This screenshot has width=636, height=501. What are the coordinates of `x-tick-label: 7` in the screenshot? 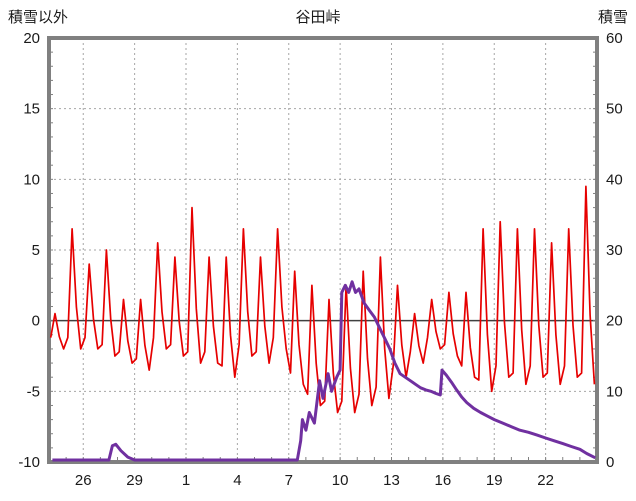 It's located at (289, 480).